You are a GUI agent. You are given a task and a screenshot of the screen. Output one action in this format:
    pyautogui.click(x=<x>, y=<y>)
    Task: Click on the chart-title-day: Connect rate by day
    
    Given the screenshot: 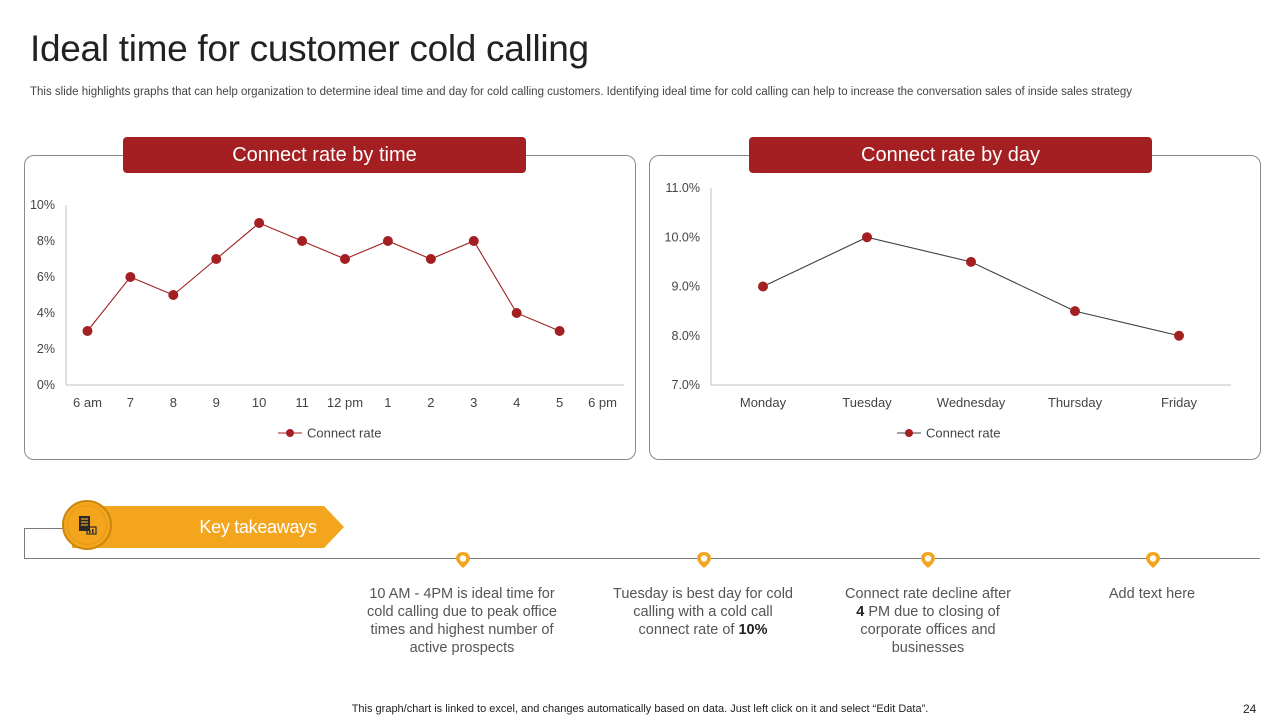 What is the action you would take?
    pyautogui.click(x=950, y=155)
    